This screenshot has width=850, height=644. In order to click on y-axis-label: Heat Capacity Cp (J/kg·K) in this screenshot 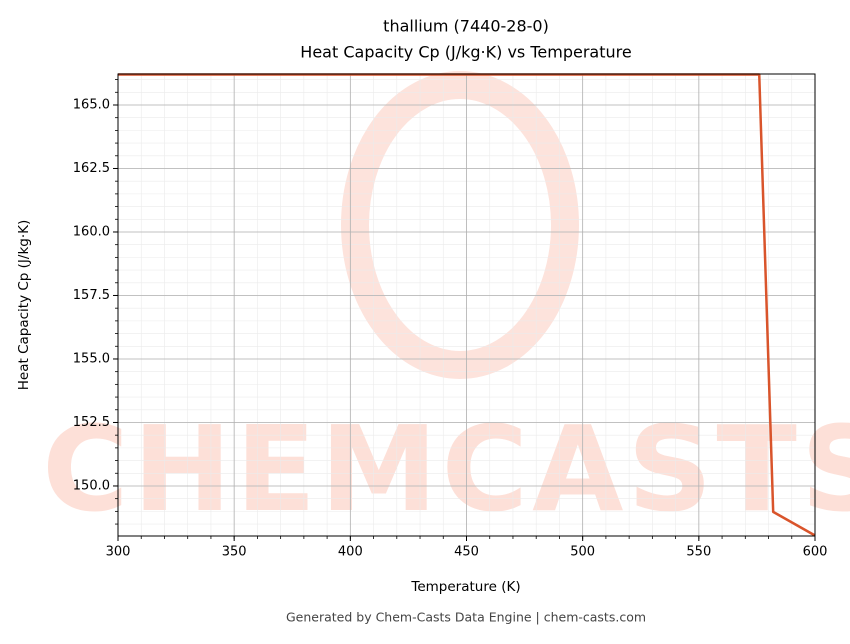, I will do `click(24, 305)`.